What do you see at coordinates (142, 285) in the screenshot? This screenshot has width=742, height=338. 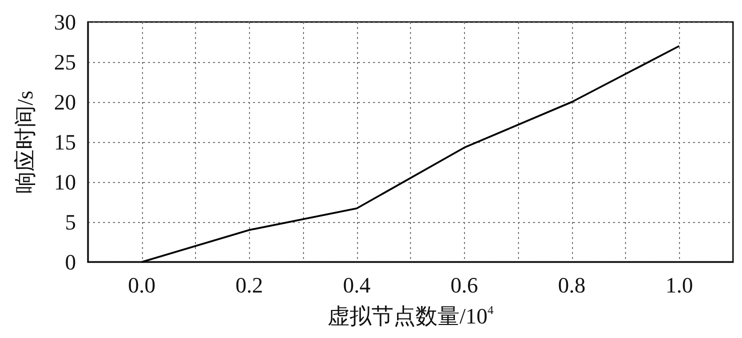 I see `x-tick-label: 0.0` at bounding box center [142, 285].